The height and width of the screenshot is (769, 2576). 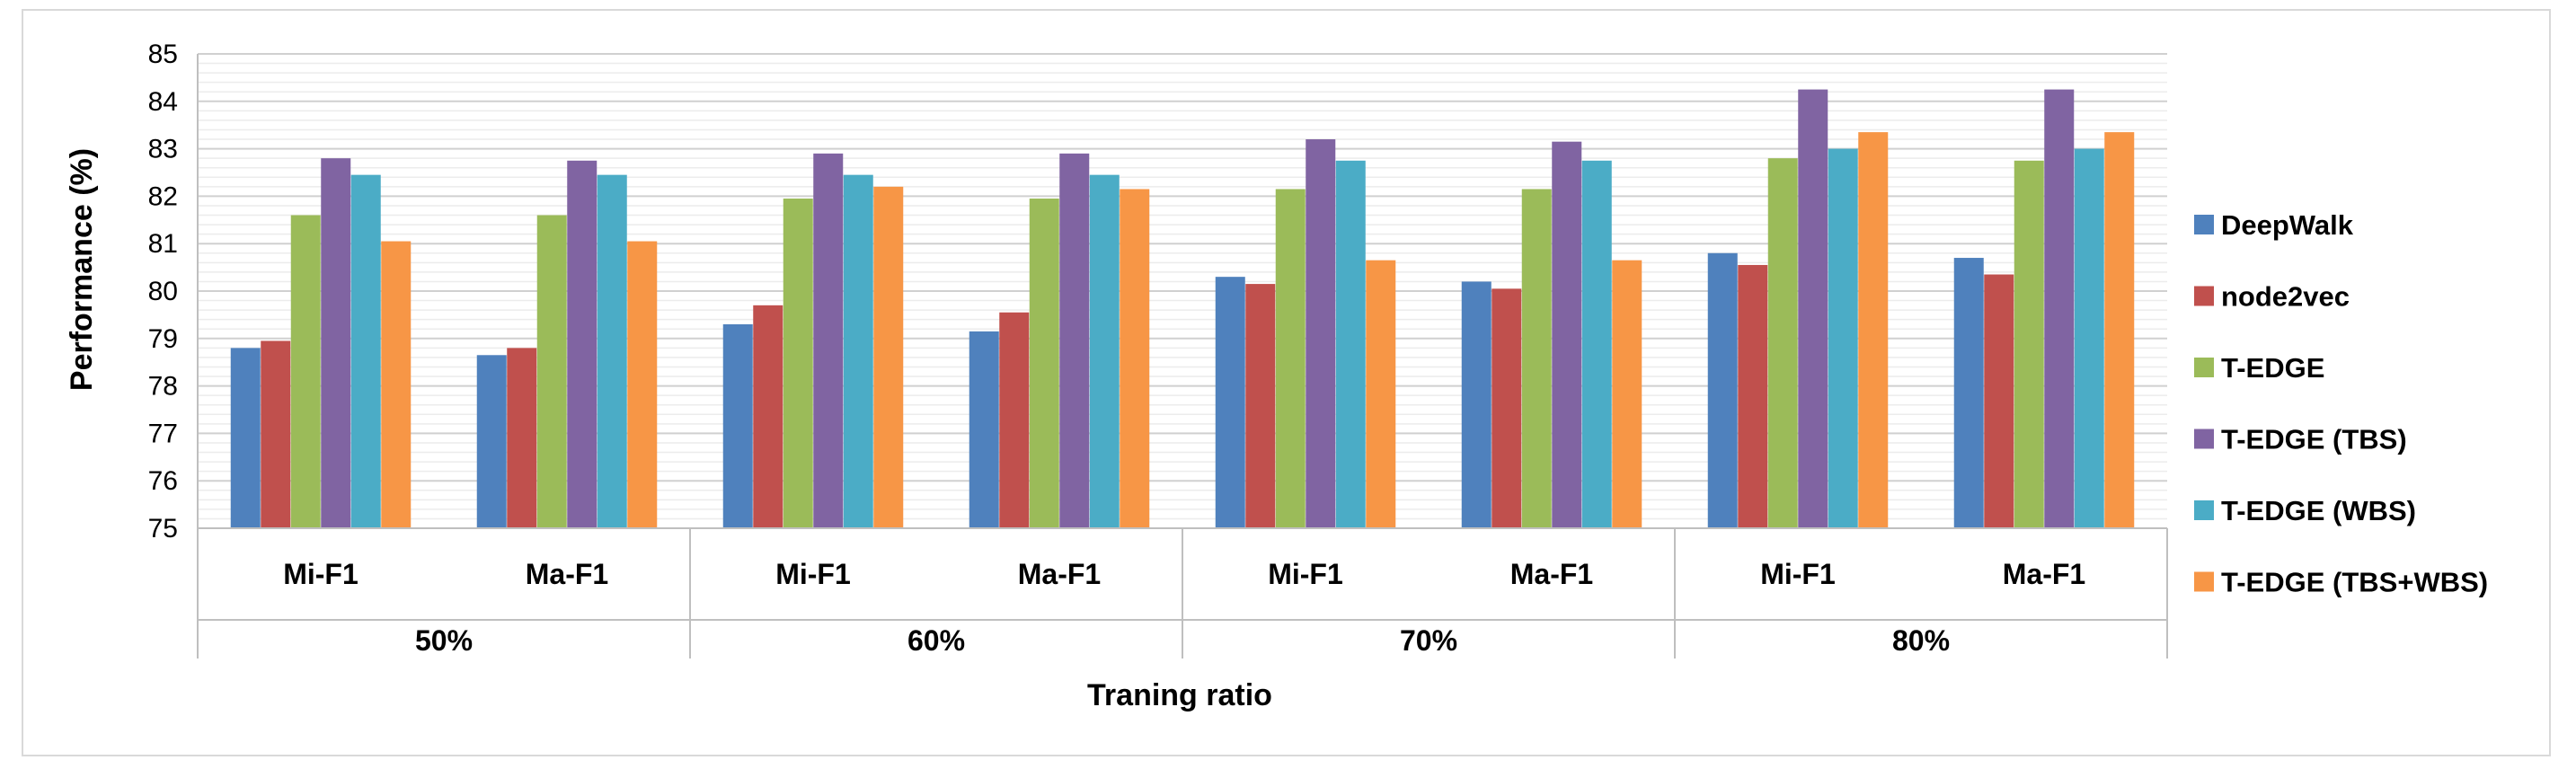 I want to click on x-group-label: 70%, so click(x=1428, y=640).